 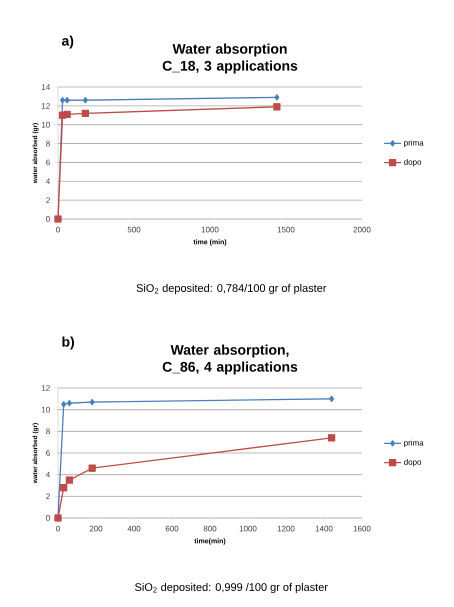 I want to click on chart-title: Water absorption, C_86, 4 applications, so click(x=230, y=359).